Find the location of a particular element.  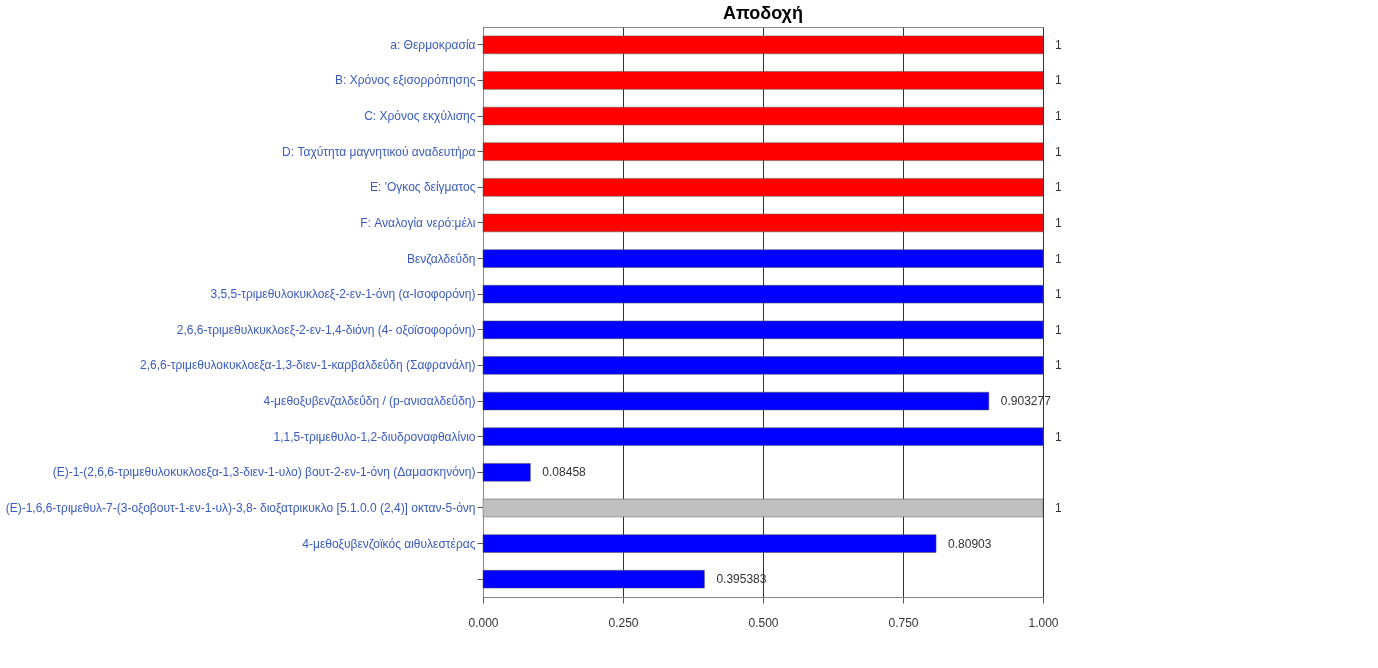

y-tick-label: 2,6,6-τριμεθυλοκυκλοεξα-1,3-διεν-1-καρβαλδεΰδη (Σαφρανάλη) is located at coordinates (308, 365).